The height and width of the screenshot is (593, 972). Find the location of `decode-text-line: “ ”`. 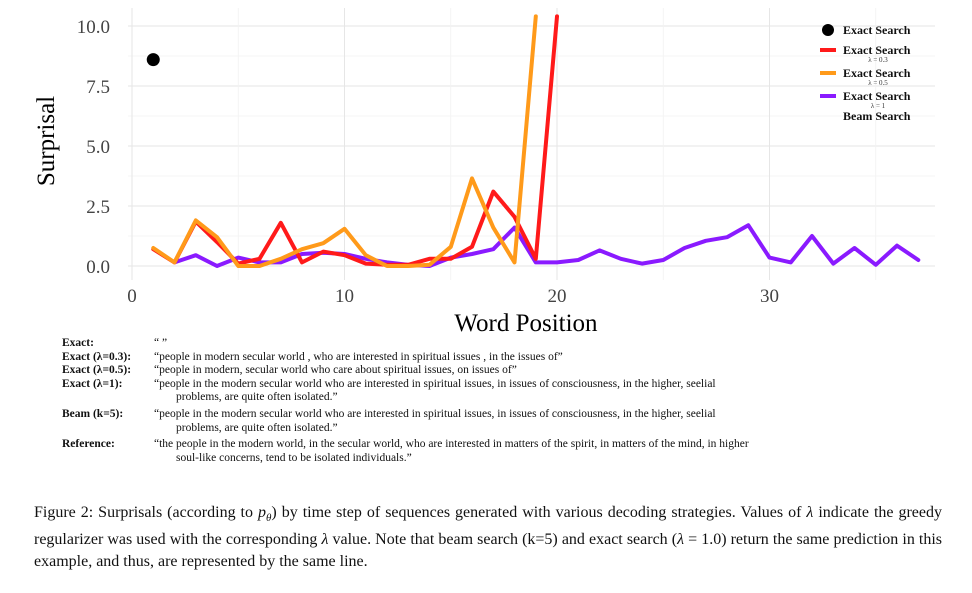

decode-text-line: “ ” is located at coordinates (161, 343).